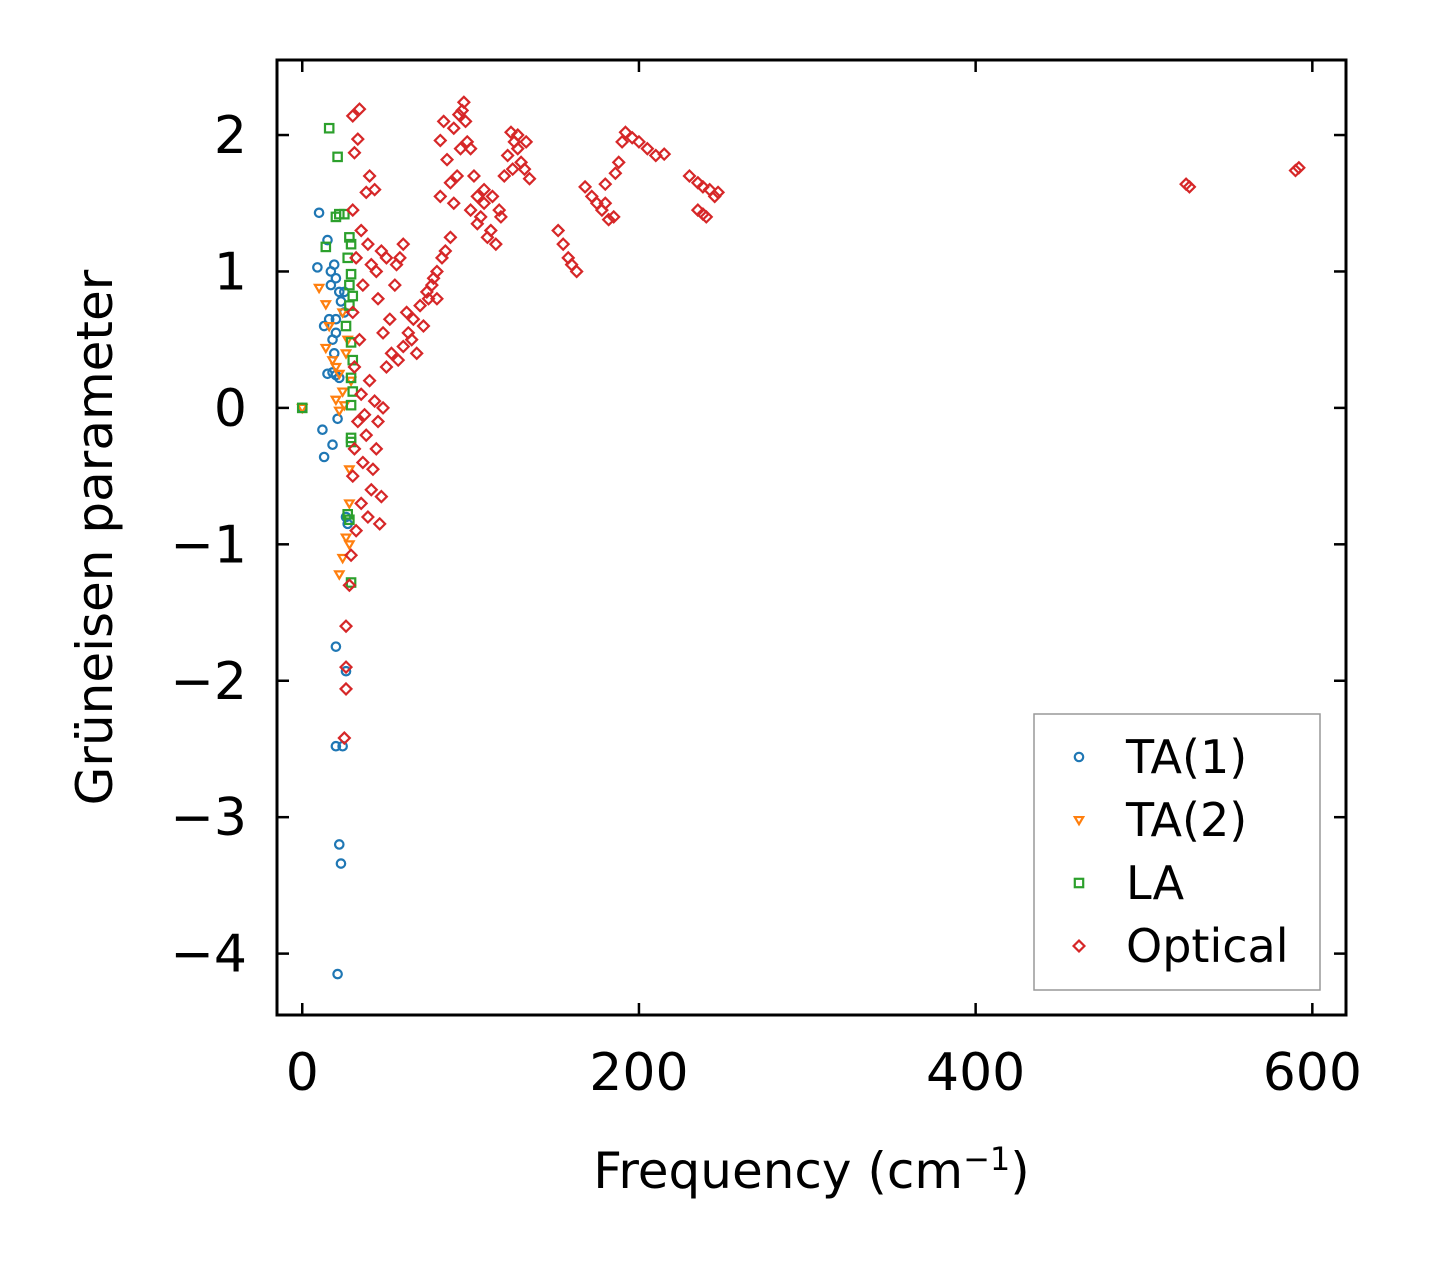  Describe the element at coordinates (1155, 883) in the screenshot. I see `legend-label: LA` at that location.